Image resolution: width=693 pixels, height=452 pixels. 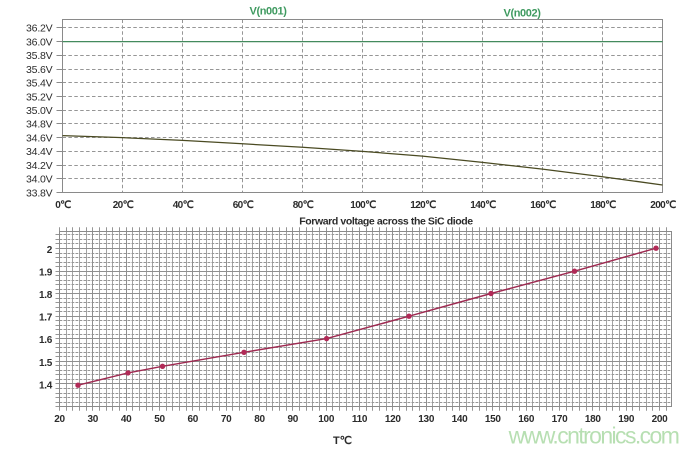 What do you see at coordinates (46, 340) in the screenshot?
I see `svg-text: 1.6` at bounding box center [46, 340].